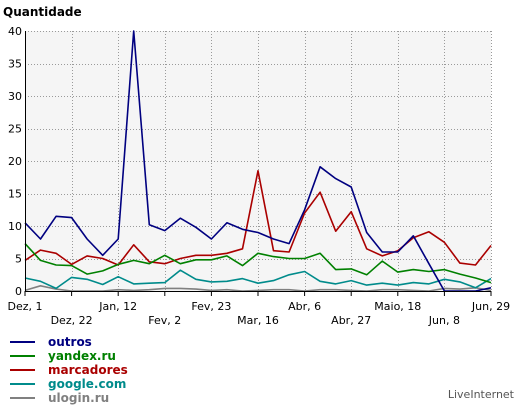  I want to click on y-axis-ticks: 0 5 10 15 20 25 30 35 40, so click(15, 161).